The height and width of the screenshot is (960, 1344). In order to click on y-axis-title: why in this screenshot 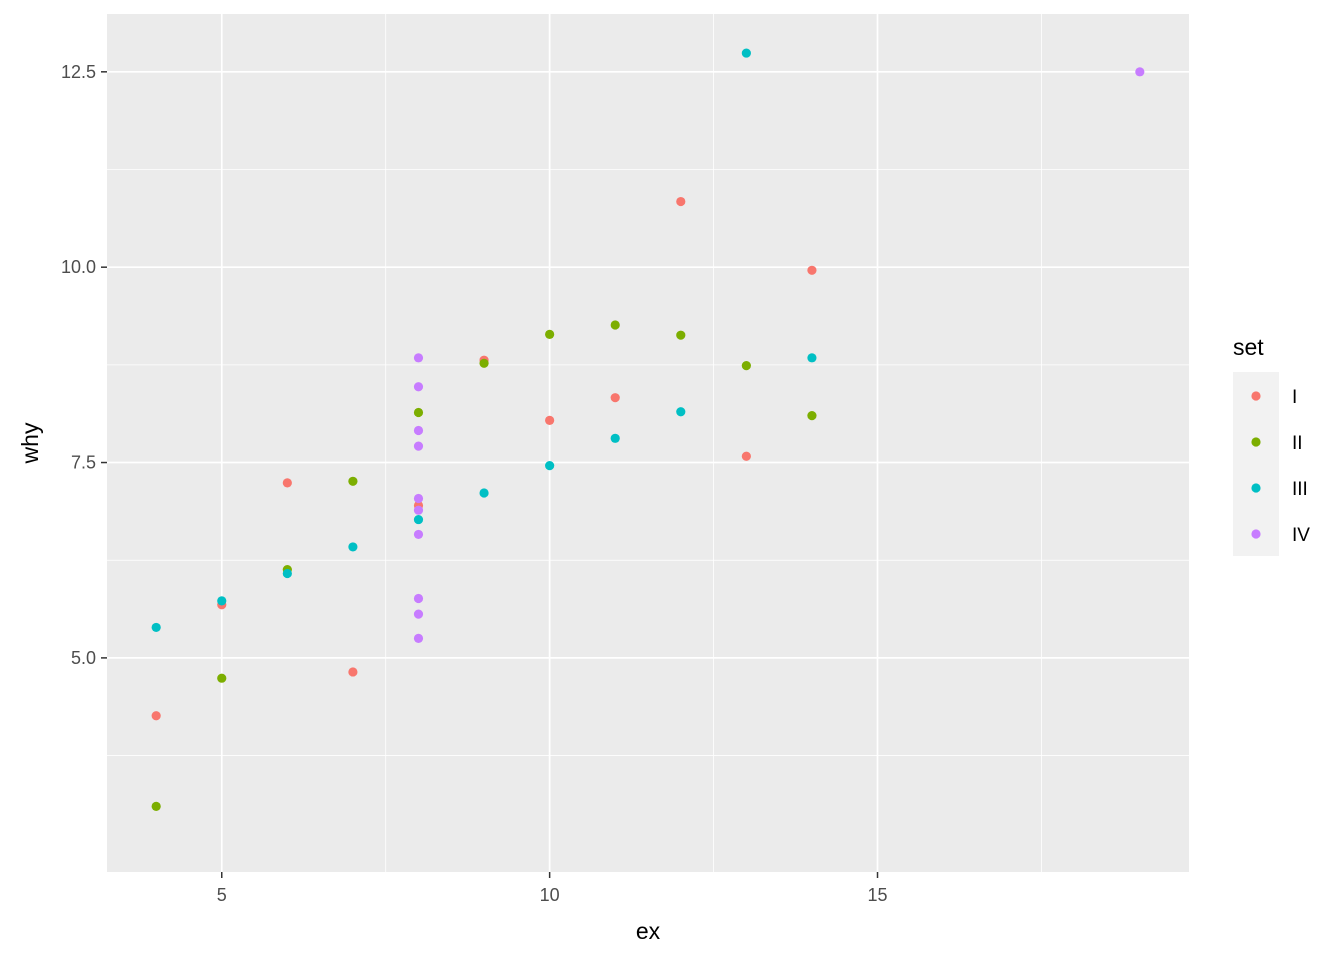, I will do `click(30, 443)`.